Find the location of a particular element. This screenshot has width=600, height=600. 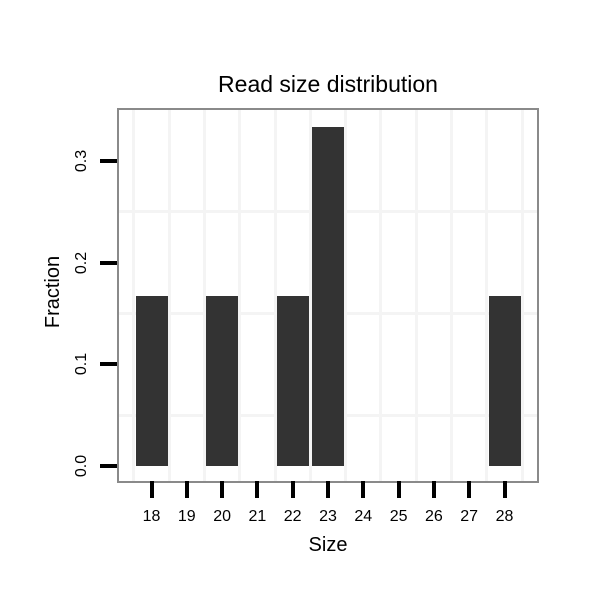

x-tick-label: 19 is located at coordinates (186, 516).